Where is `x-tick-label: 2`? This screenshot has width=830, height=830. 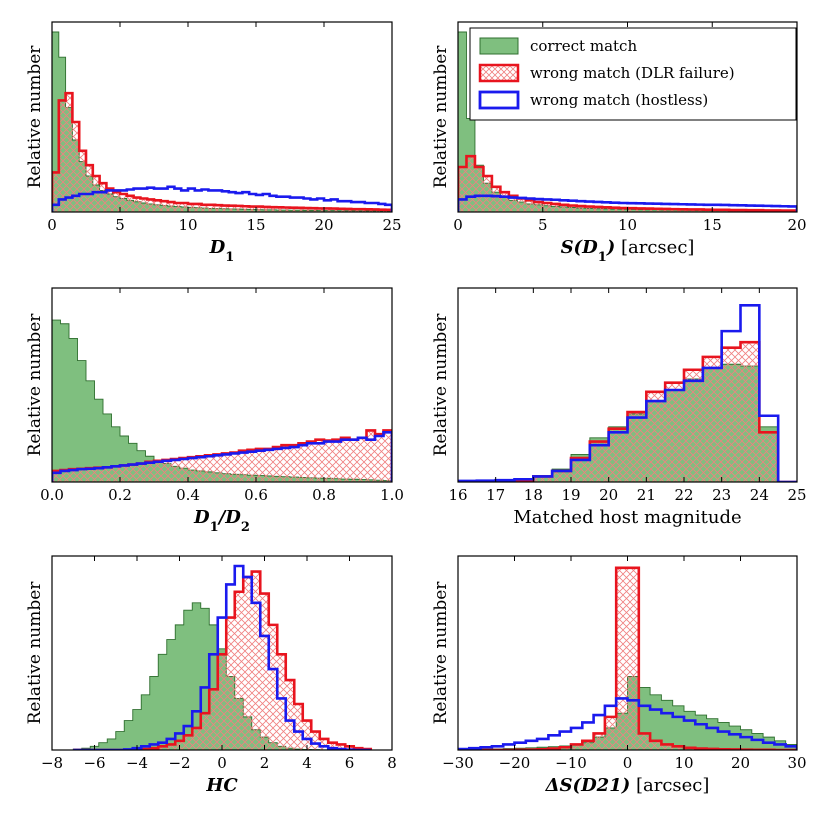
x-tick-label: 2 is located at coordinates (265, 763).